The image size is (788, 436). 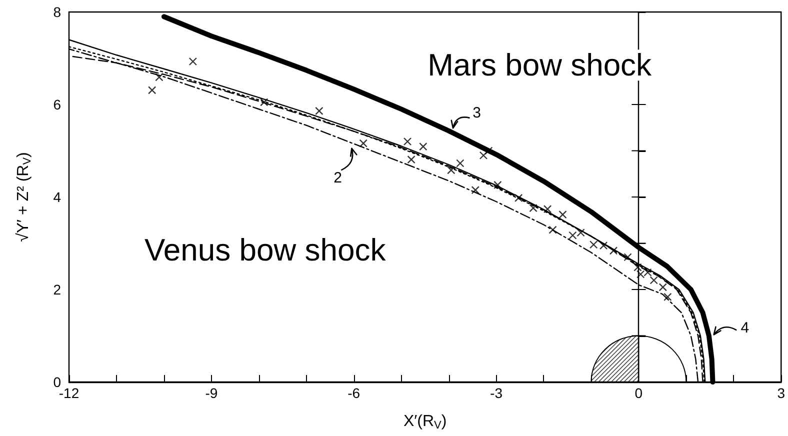 I want to click on y-tick-label: 6, so click(x=57, y=104).